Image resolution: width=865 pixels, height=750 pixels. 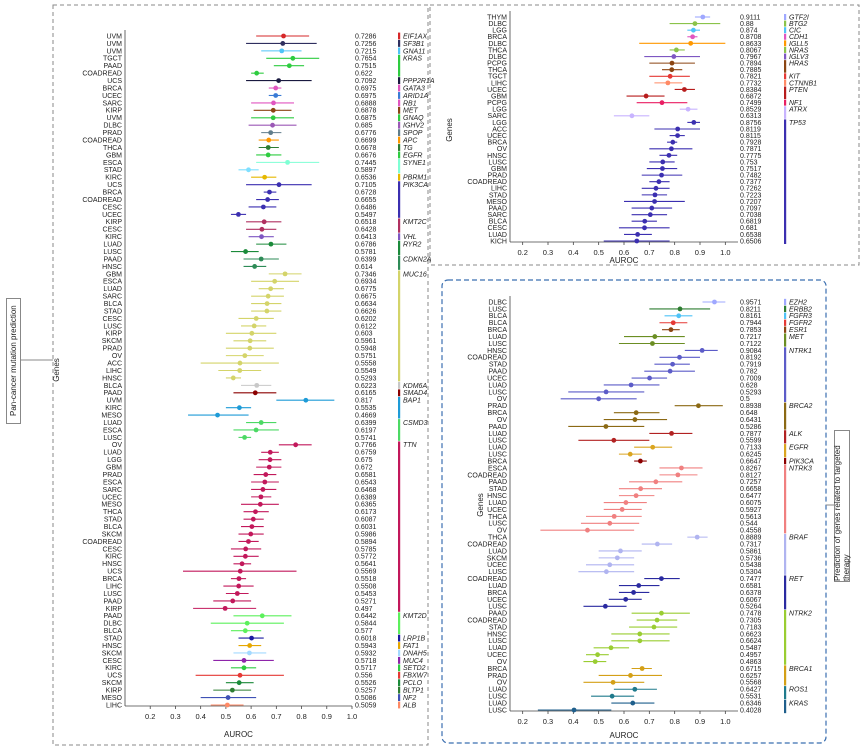 I want to click on pan-cancer-cancer-label: MESO, so click(x=111, y=698).